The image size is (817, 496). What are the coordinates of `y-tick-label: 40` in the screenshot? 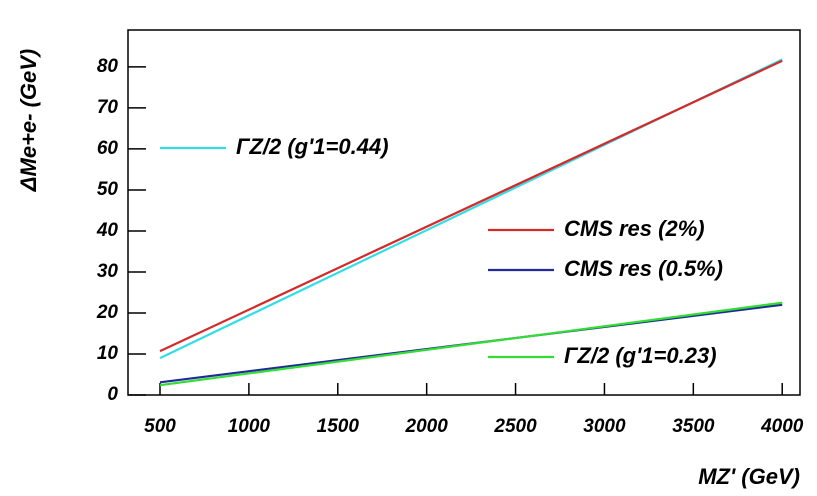 It's located at (107, 230).